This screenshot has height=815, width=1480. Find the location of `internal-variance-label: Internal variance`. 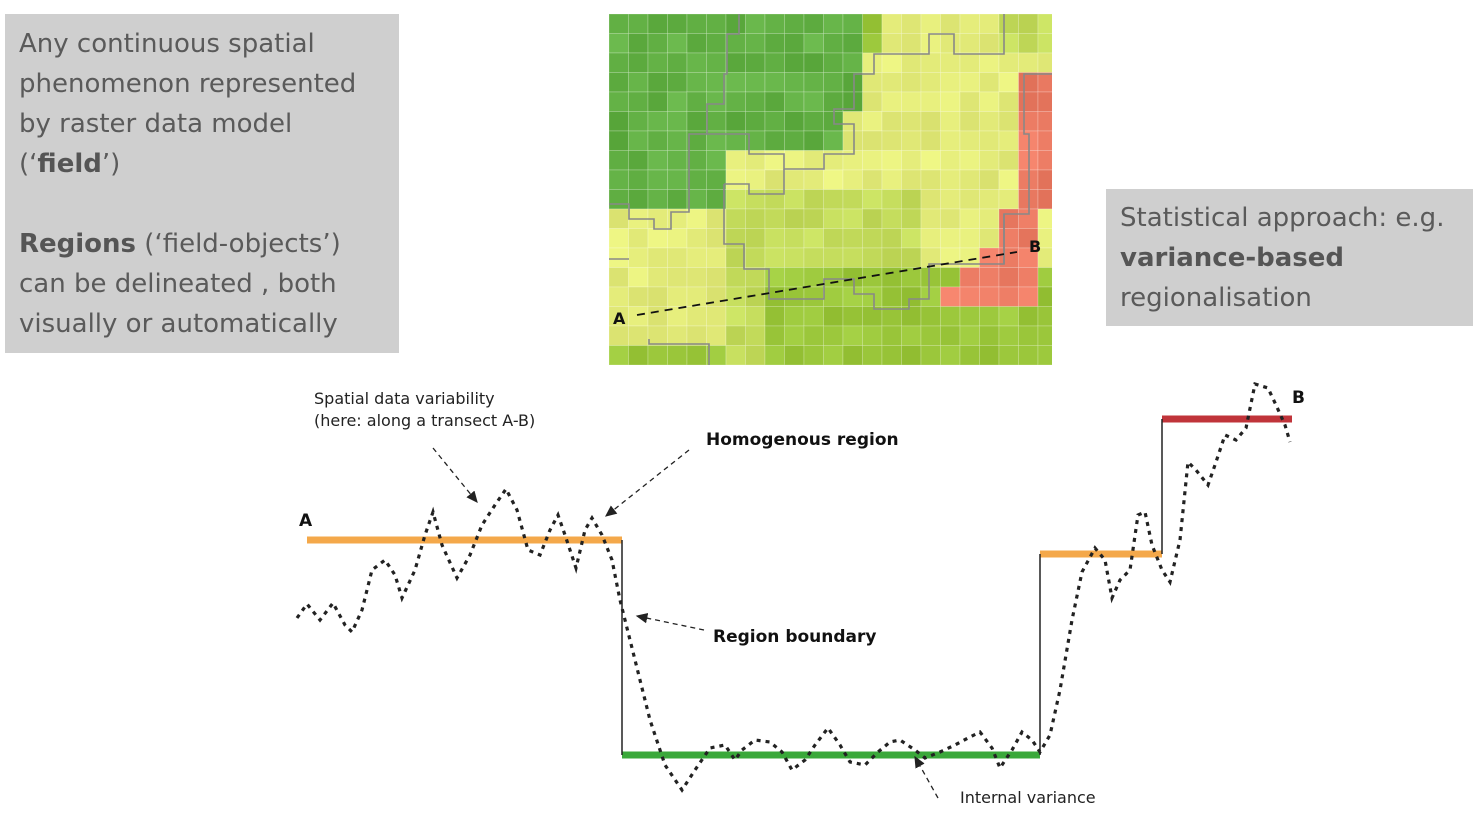

internal-variance-label: Internal variance is located at coordinates (1028, 797).